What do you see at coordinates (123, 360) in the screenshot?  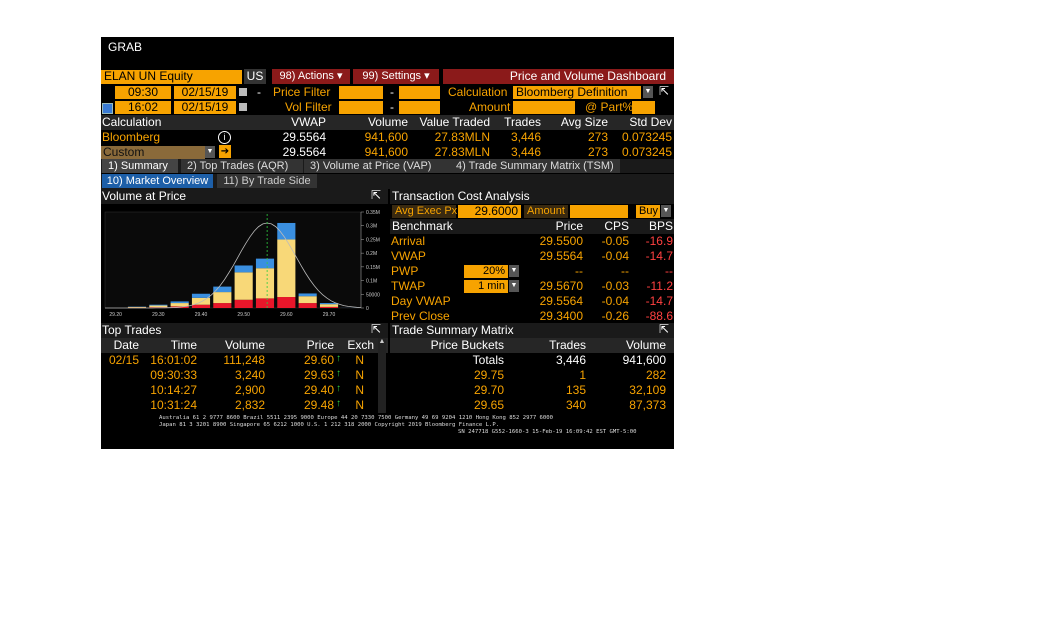 I see `trade-date: 02/15` at bounding box center [123, 360].